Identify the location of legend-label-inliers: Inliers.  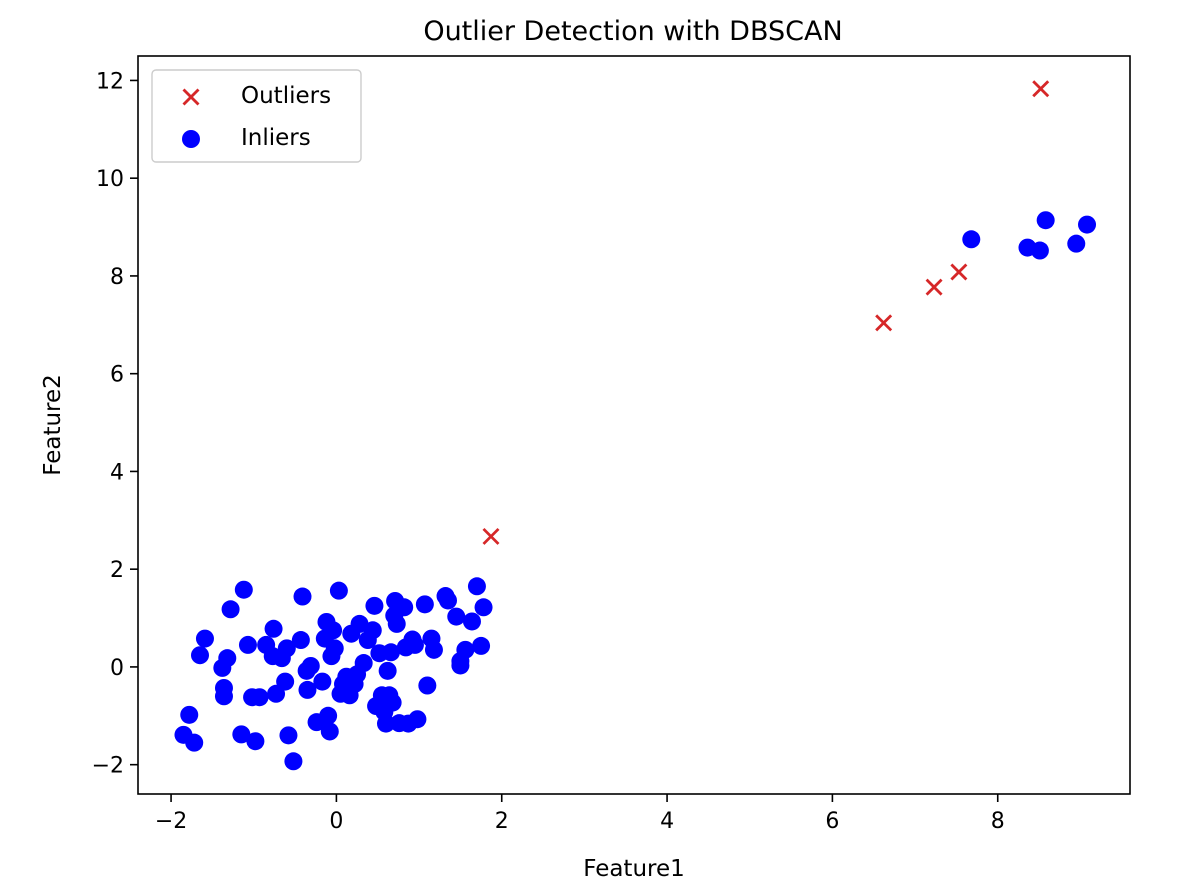
(276, 138).